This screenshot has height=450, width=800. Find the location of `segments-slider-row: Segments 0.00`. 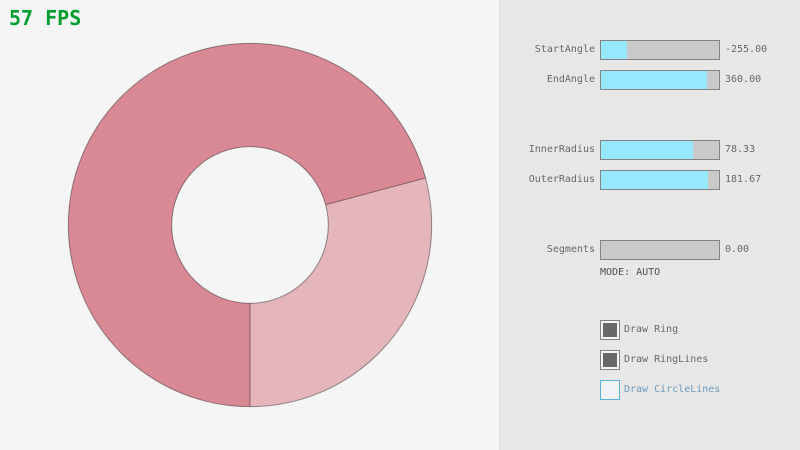

segments-slider-row: Segments 0.00 is located at coordinates (650, 250).